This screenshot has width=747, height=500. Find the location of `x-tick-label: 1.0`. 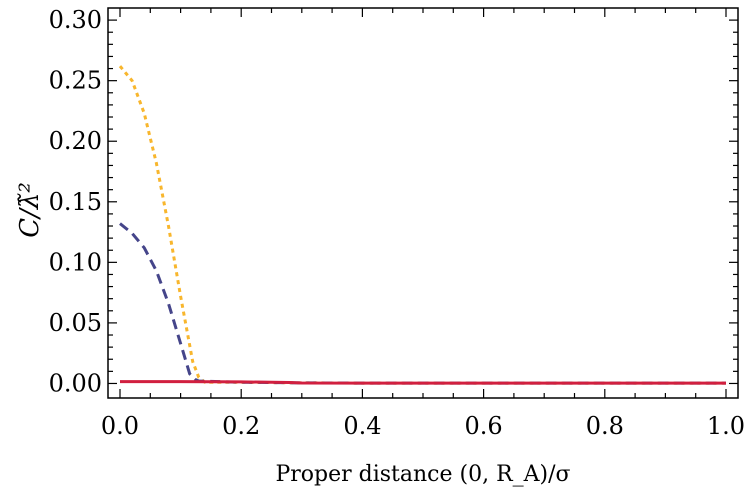

x-tick-label: 1.0 is located at coordinates (726, 426).